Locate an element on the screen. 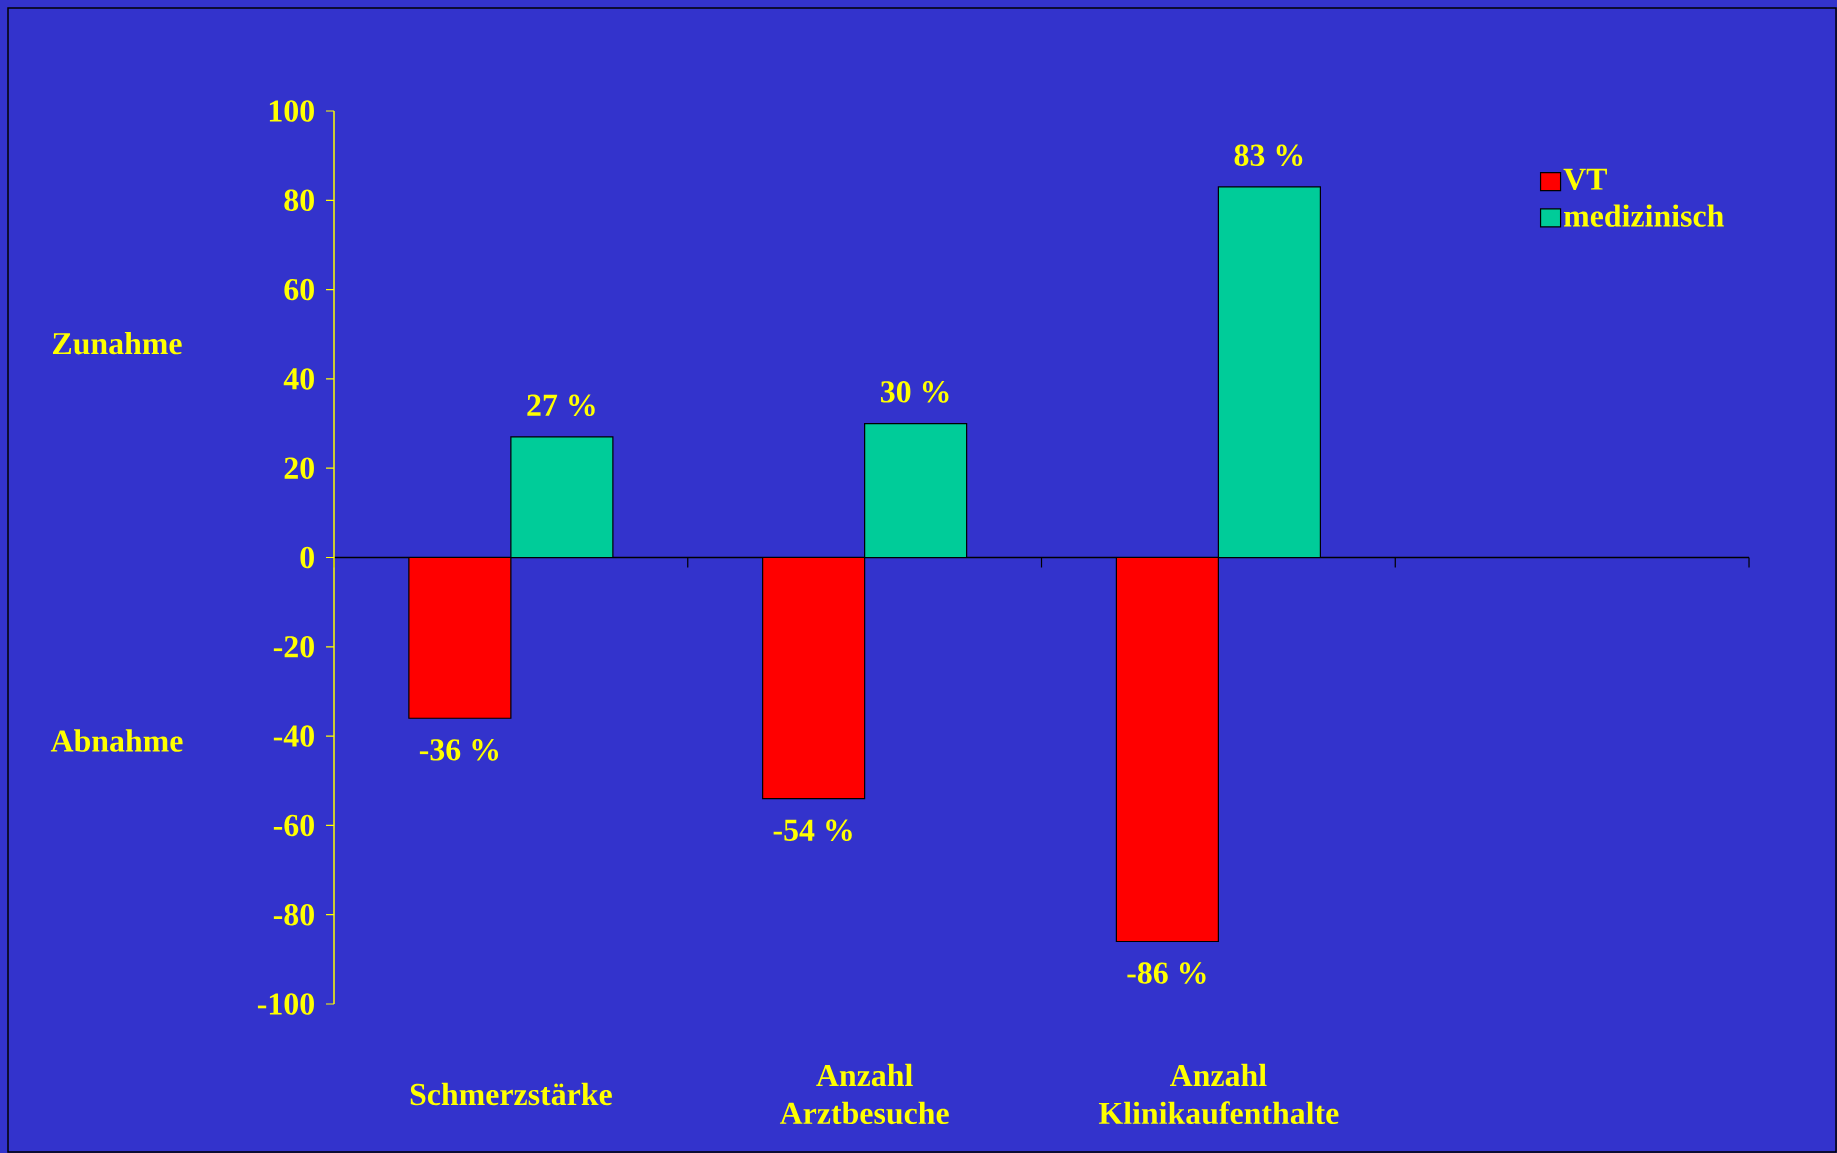 Image resolution: width=1837 pixels, height=1153 pixels. y-tick-label: -80 is located at coordinates (293, 914).